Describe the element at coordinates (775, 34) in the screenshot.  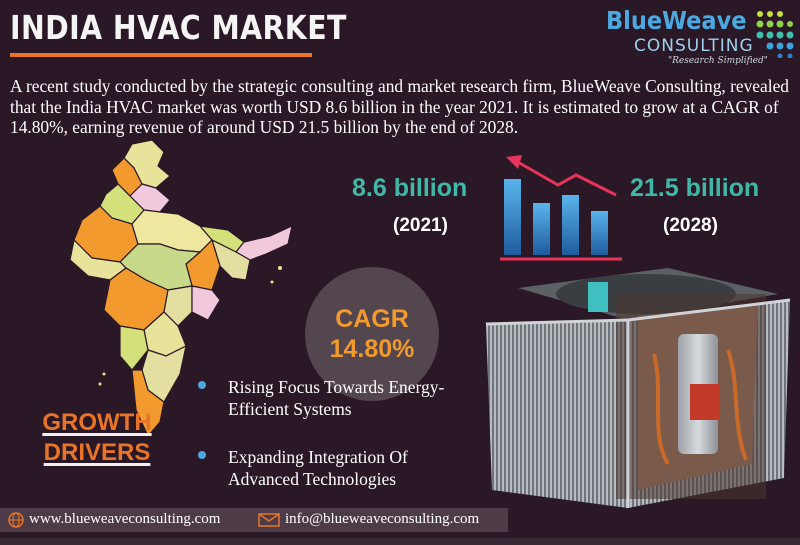
I see `logo-dots-icon` at that location.